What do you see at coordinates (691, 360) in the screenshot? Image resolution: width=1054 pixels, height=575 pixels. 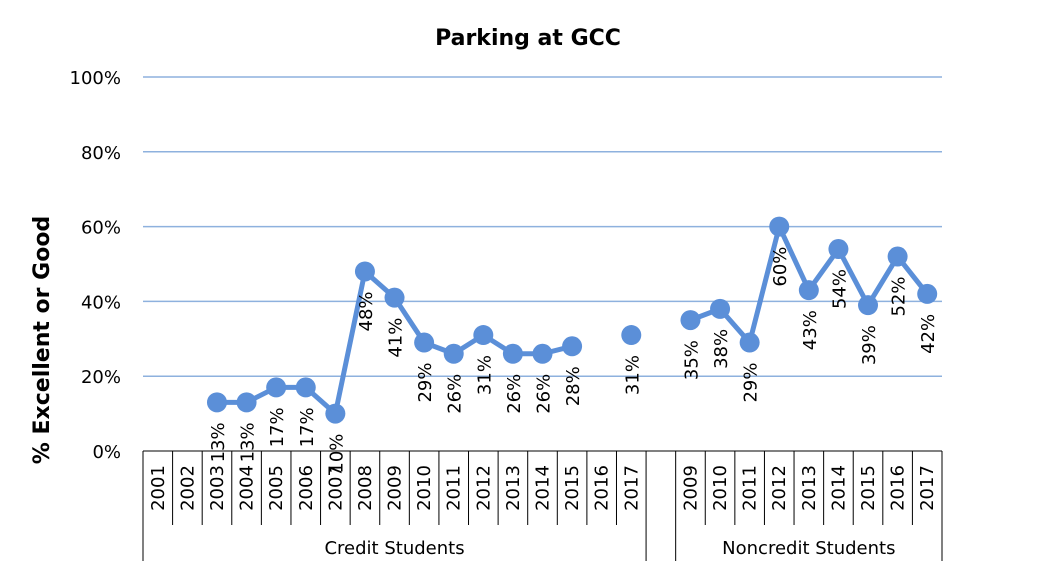 I see `data-label: 35%` at bounding box center [691, 360].